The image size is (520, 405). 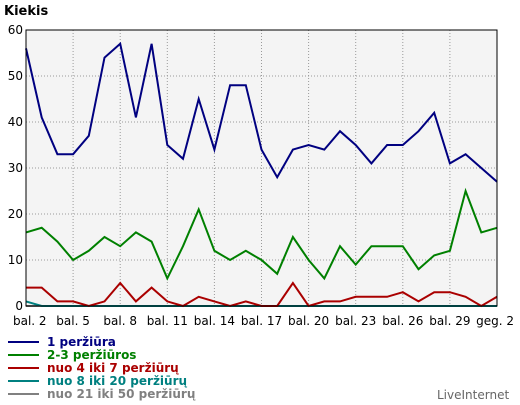 What do you see at coordinates (26, 11) in the screenshot?
I see `chart-title: Kiekis` at bounding box center [26, 11].